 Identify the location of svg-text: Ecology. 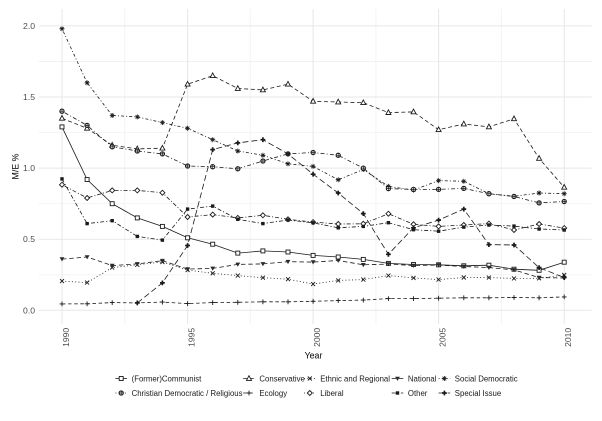
(273, 393).